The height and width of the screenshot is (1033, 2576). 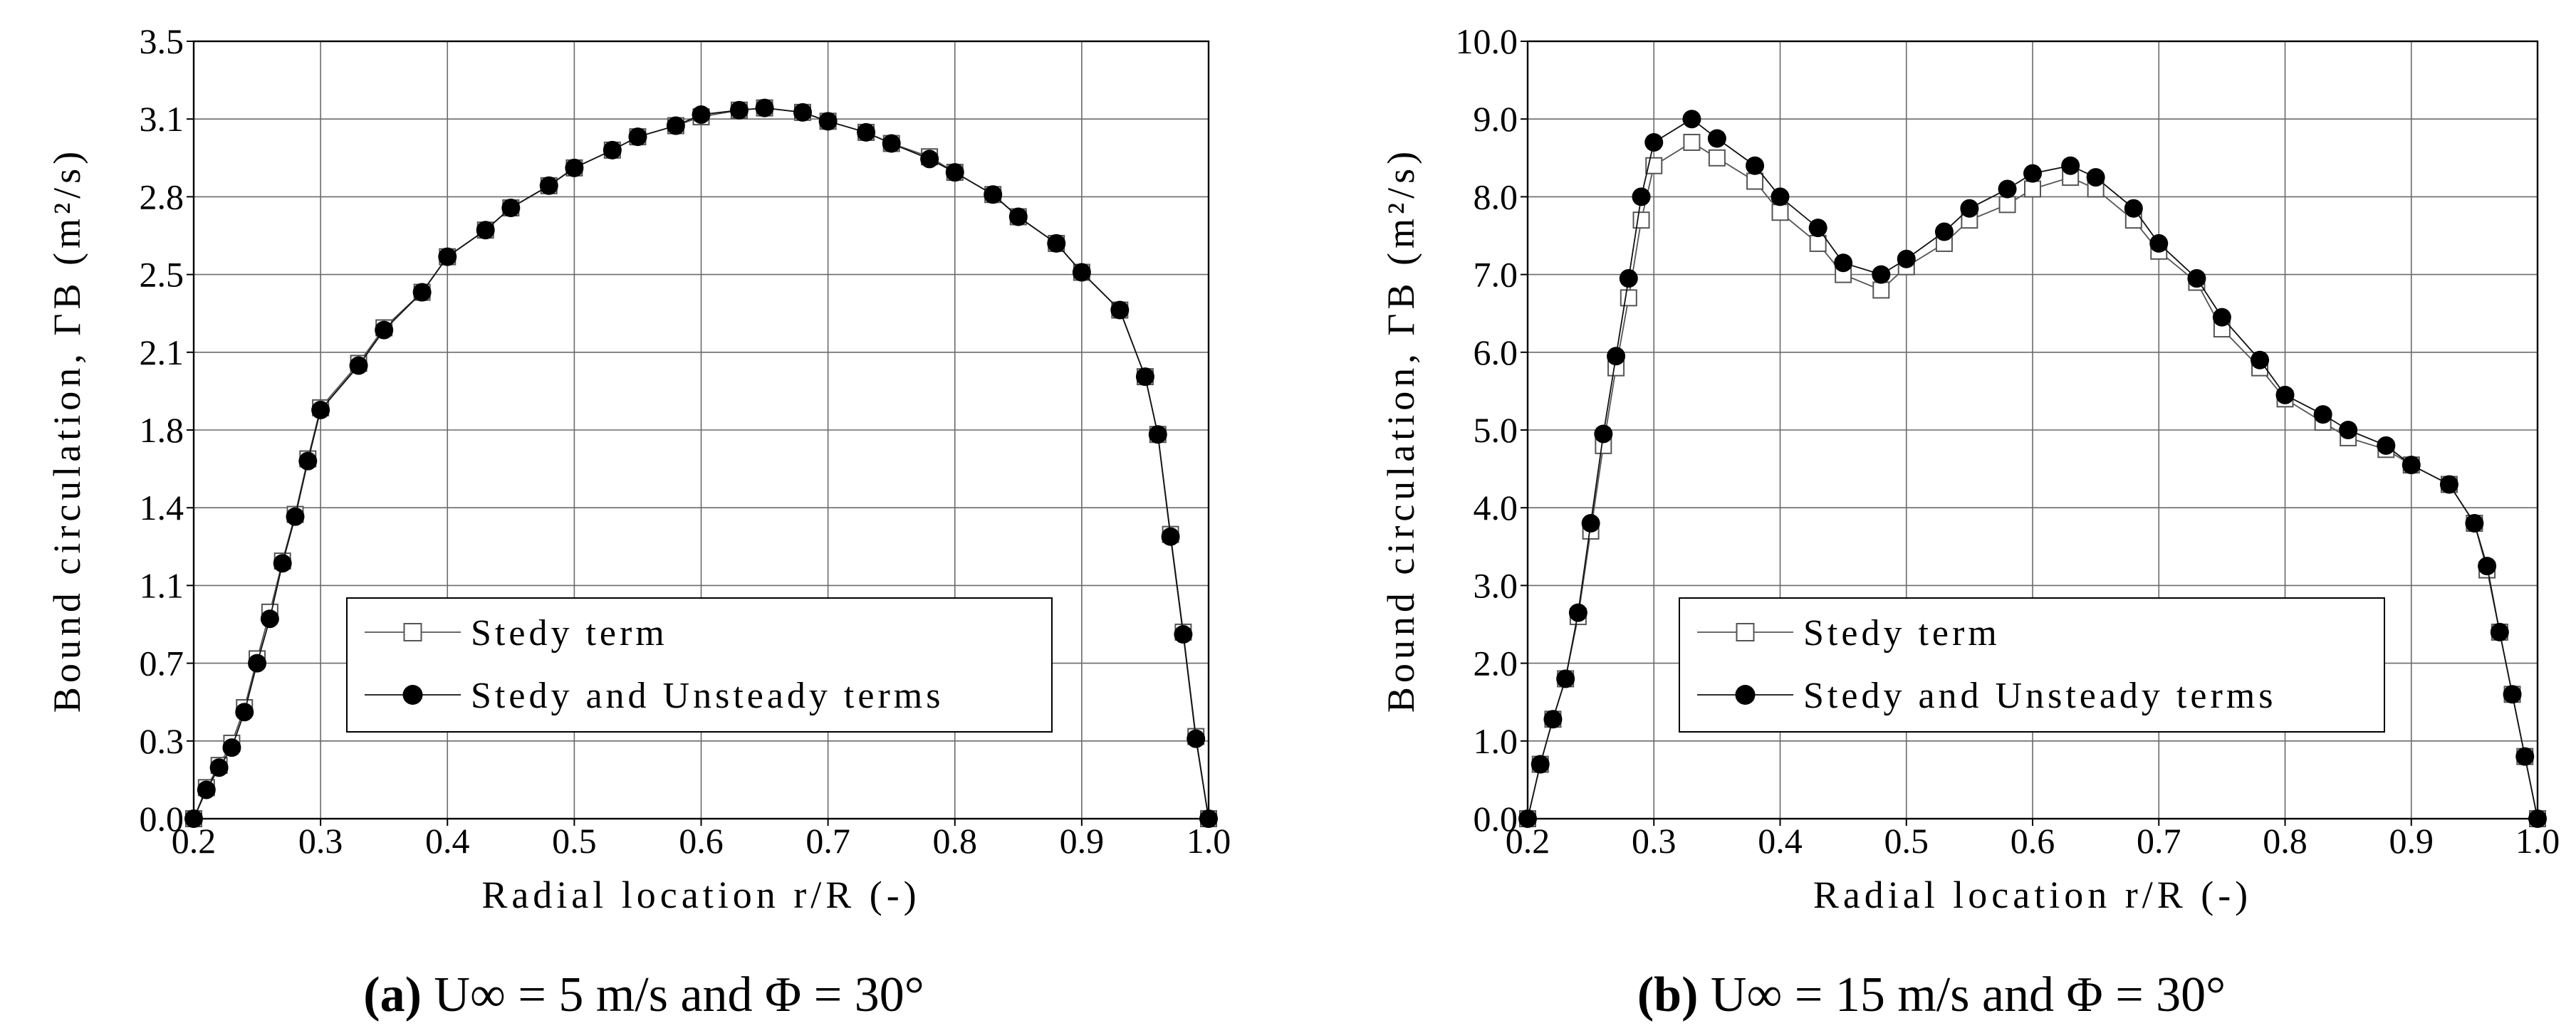 What do you see at coordinates (2033, 841) in the screenshot?
I see `chart-b-xtick-label: 0.6` at bounding box center [2033, 841].